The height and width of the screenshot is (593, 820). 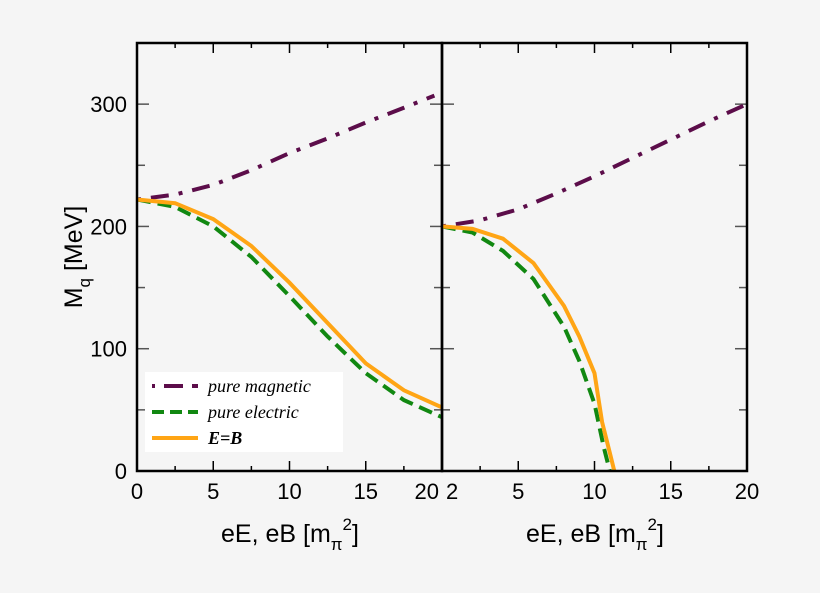 I want to click on legend-label-magnetic: pure magnetic, so click(x=258, y=386).